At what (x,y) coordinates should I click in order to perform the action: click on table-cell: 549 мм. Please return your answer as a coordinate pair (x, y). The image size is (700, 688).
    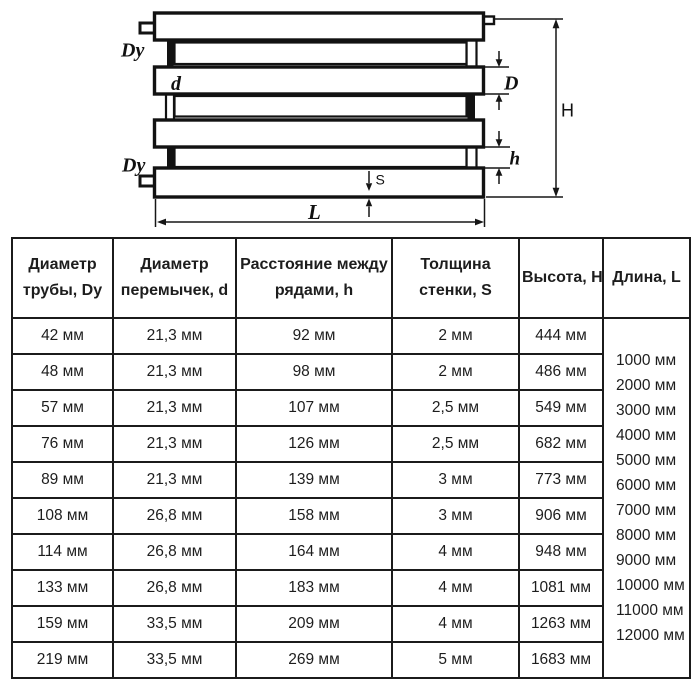
    Looking at the image, I should click on (561, 408).